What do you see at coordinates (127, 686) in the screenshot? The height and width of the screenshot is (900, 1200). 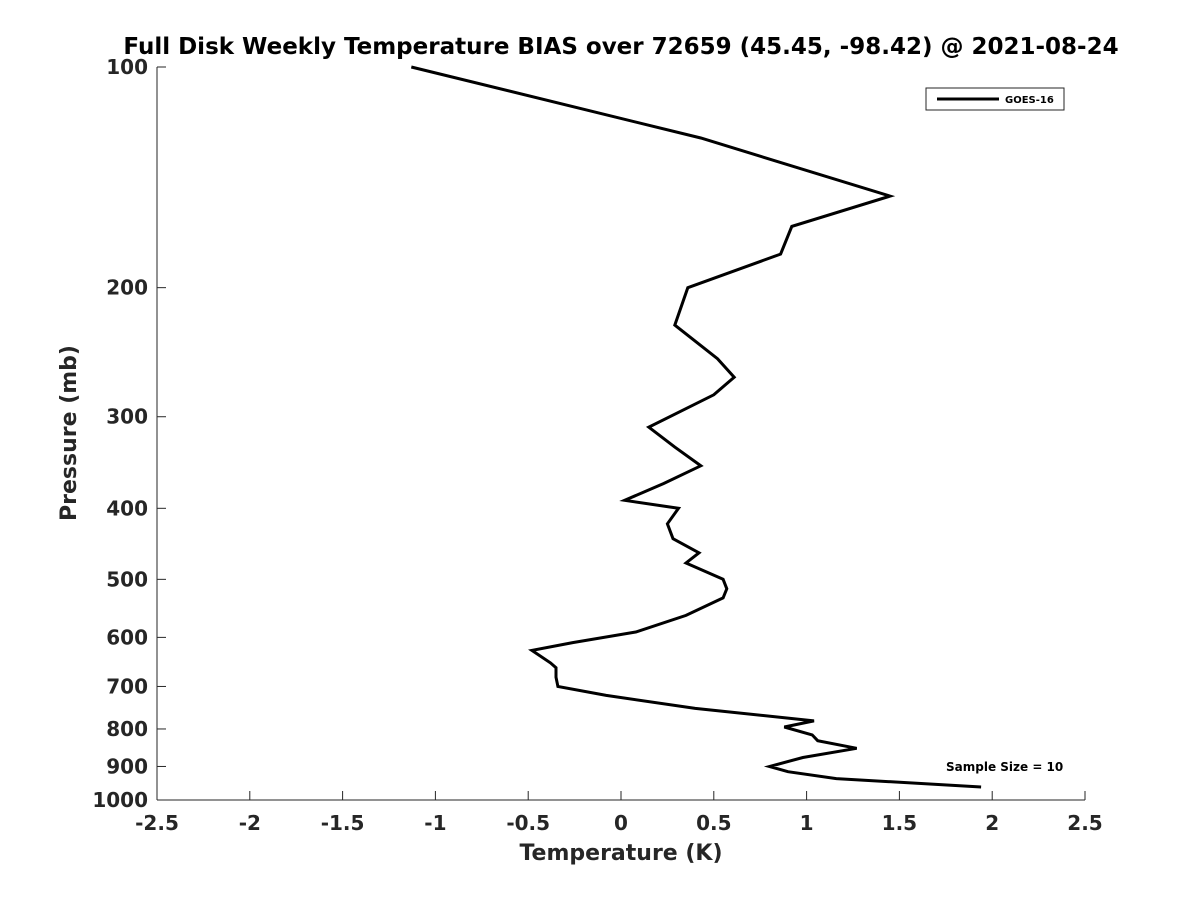 I see `y-tick-label: 700` at bounding box center [127, 686].